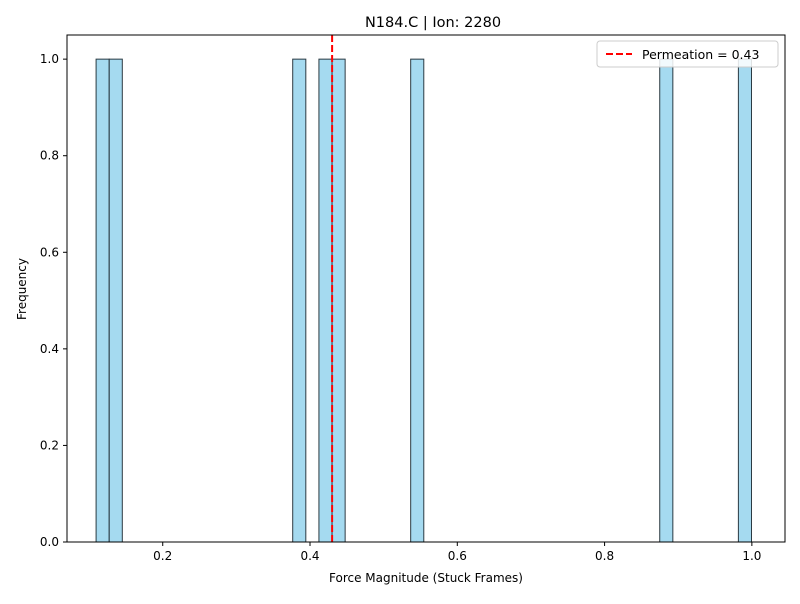 Image resolution: width=800 pixels, height=604 pixels. Describe the element at coordinates (49, 445) in the screenshot. I see `y-tick-label: 0.2` at that location.